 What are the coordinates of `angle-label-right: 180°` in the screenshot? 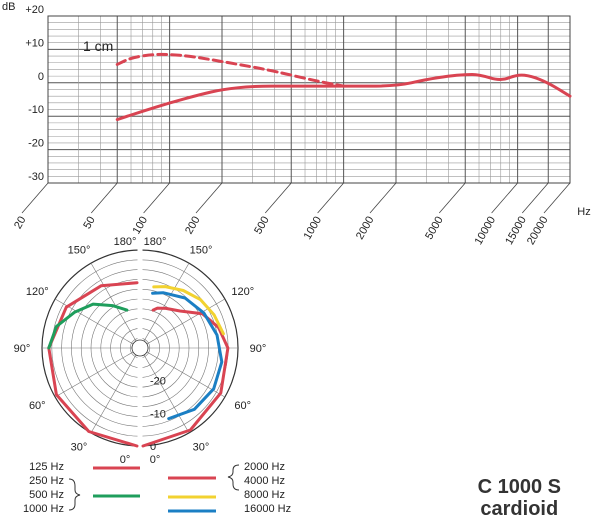 It's located at (155, 242).